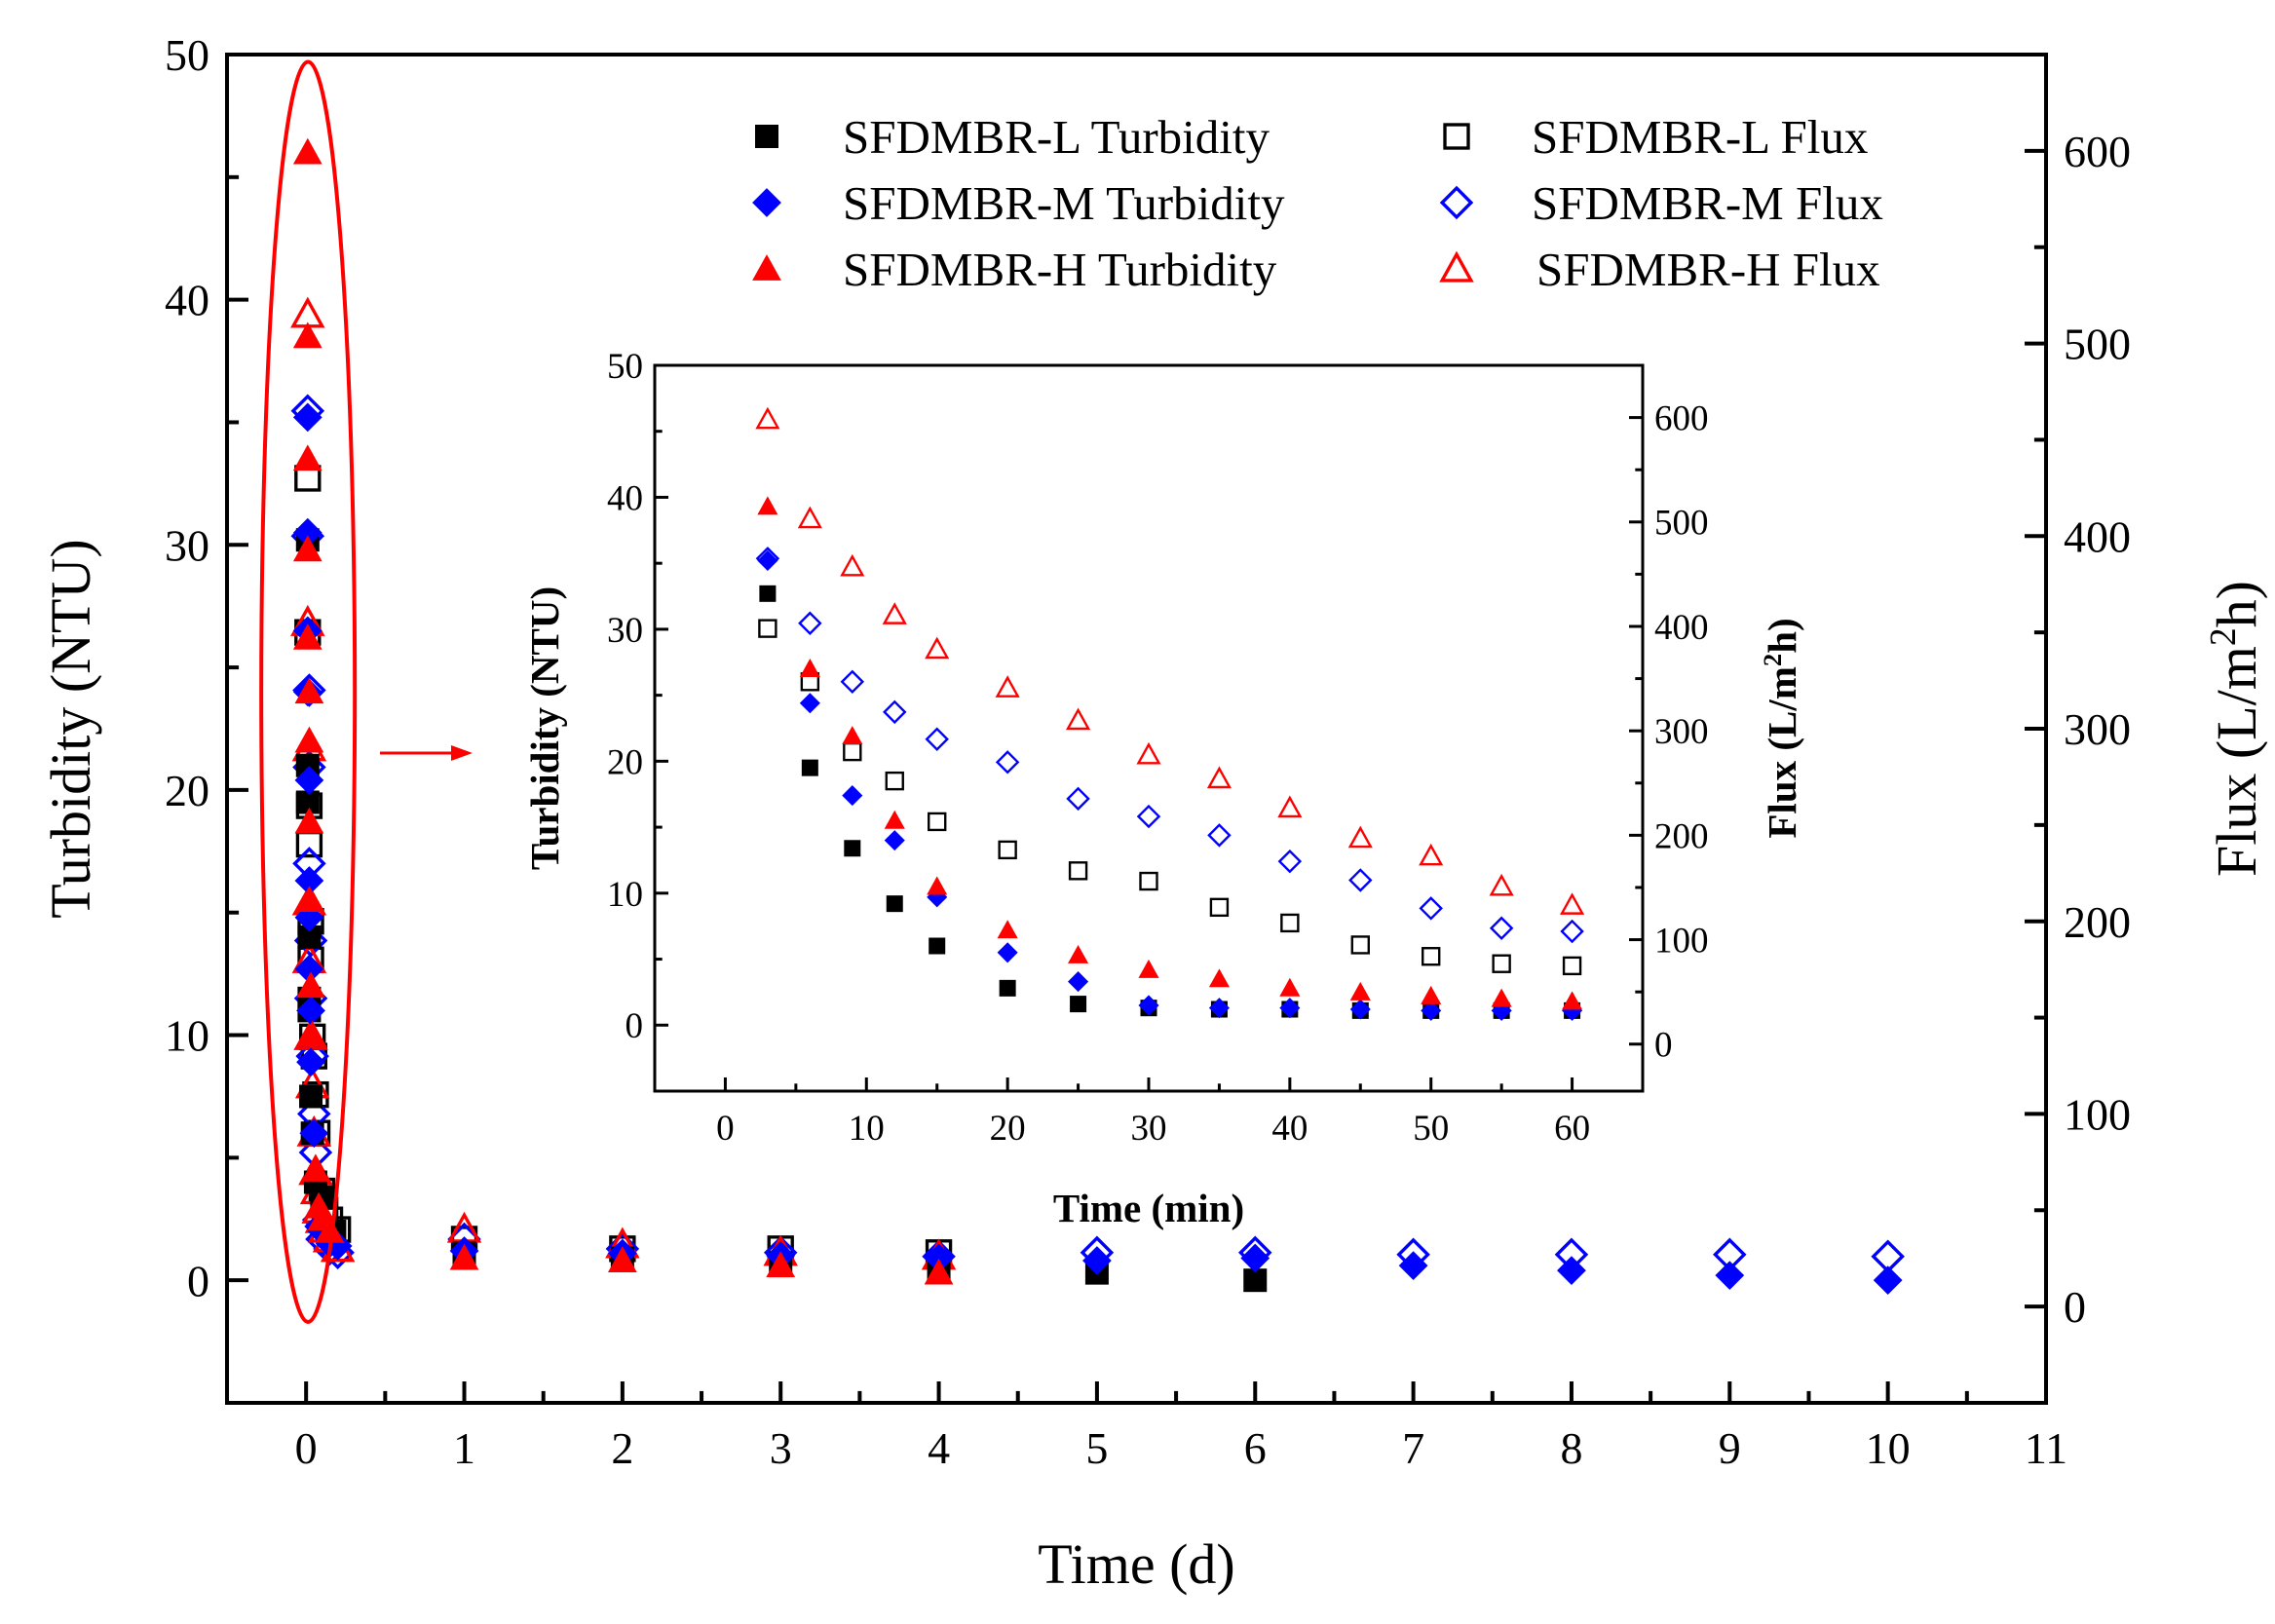 This screenshot has height=1624, width=2275. What do you see at coordinates (1707, 203) in the screenshot?
I see `legend-label: SFDMBR-M Flux` at bounding box center [1707, 203].